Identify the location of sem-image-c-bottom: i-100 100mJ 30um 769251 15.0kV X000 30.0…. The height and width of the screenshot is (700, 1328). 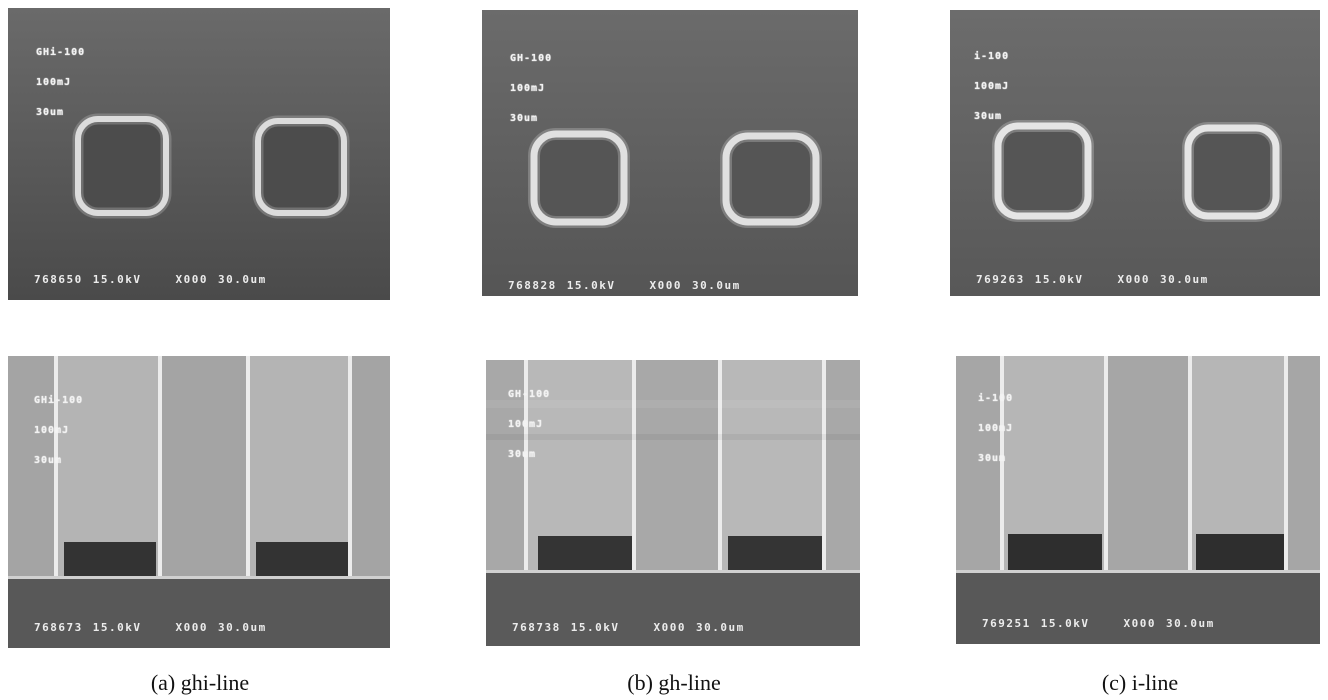
(1138, 500).